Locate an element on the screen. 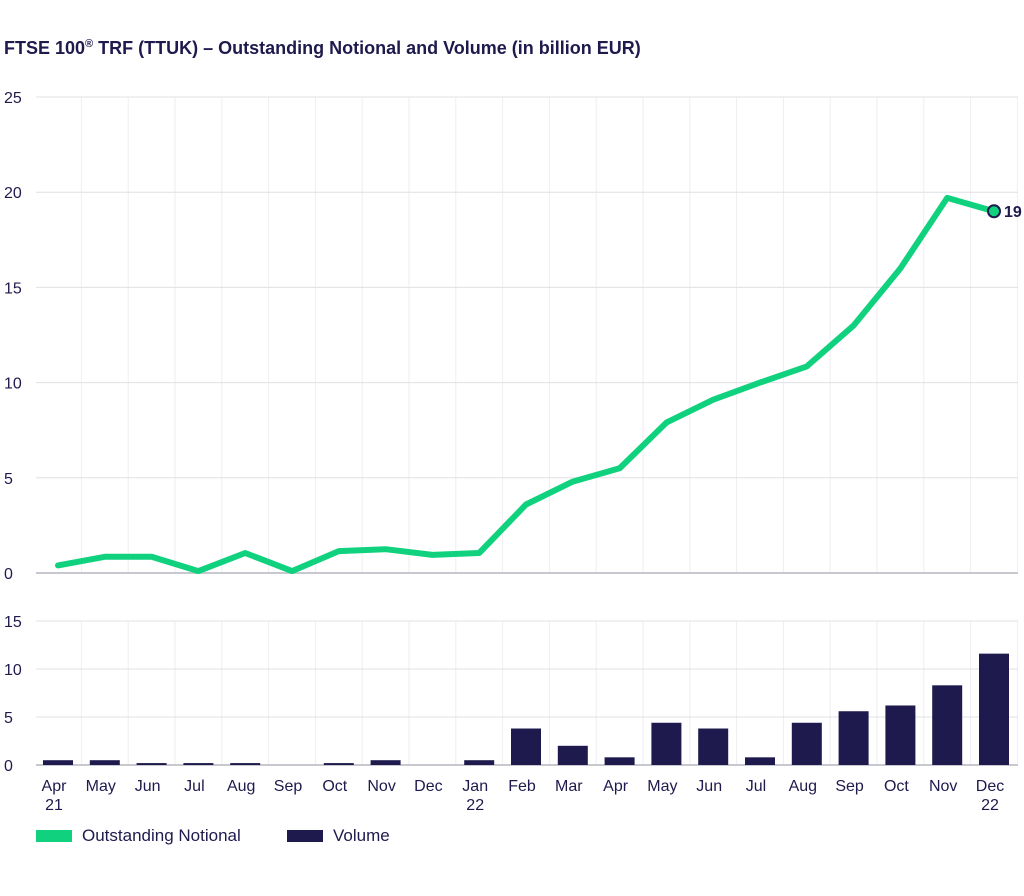 This screenshot has height=896, width=1024. y-tick-label-bar: 15 is located at coordinates (13, 622).